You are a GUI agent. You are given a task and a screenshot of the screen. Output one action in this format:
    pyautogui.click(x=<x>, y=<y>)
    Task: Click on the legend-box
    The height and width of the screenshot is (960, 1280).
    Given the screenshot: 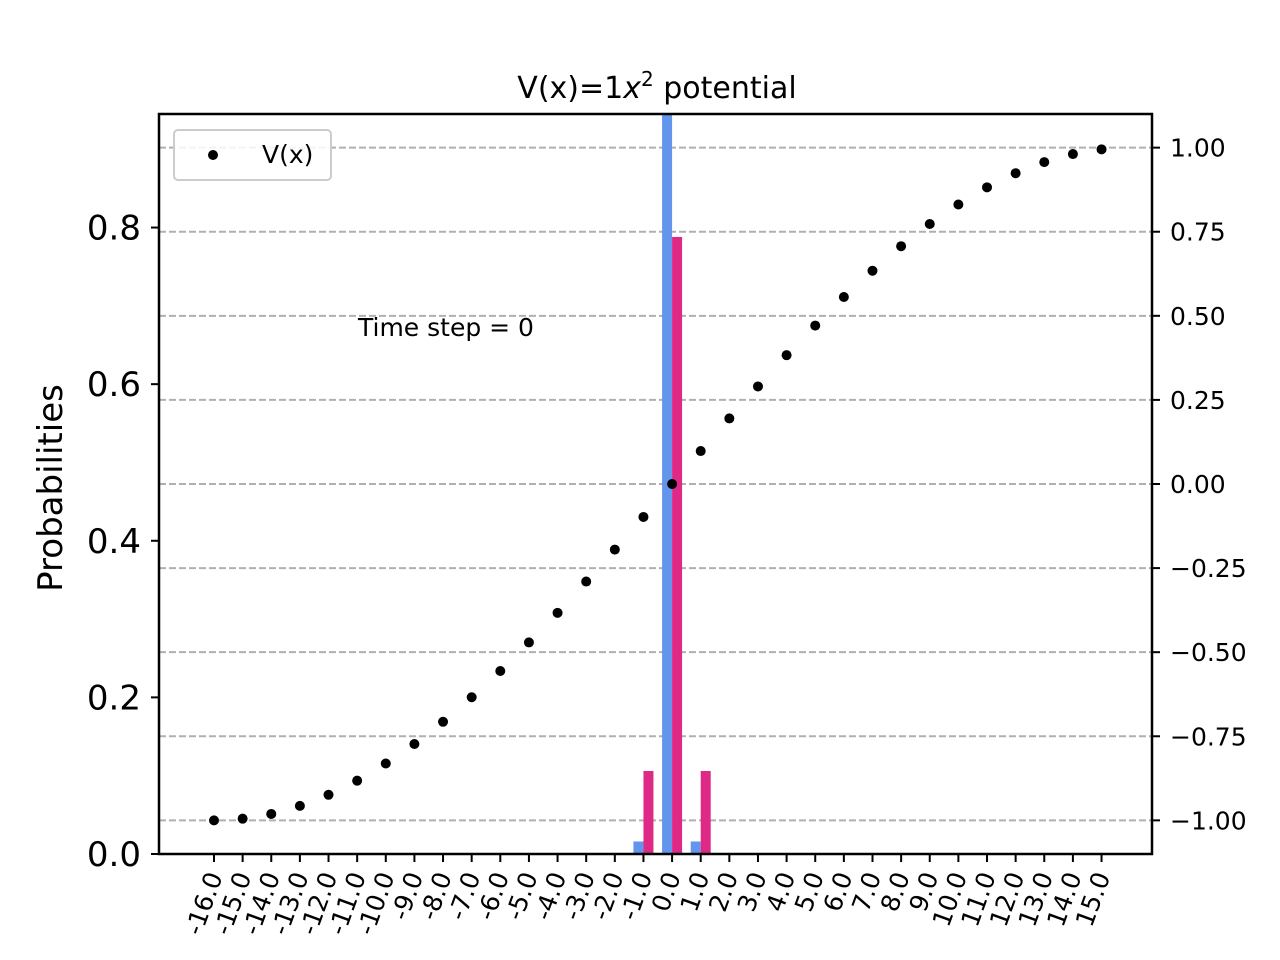 What is the action you would take?
    pyautogui.click(x=252, y=155)
    